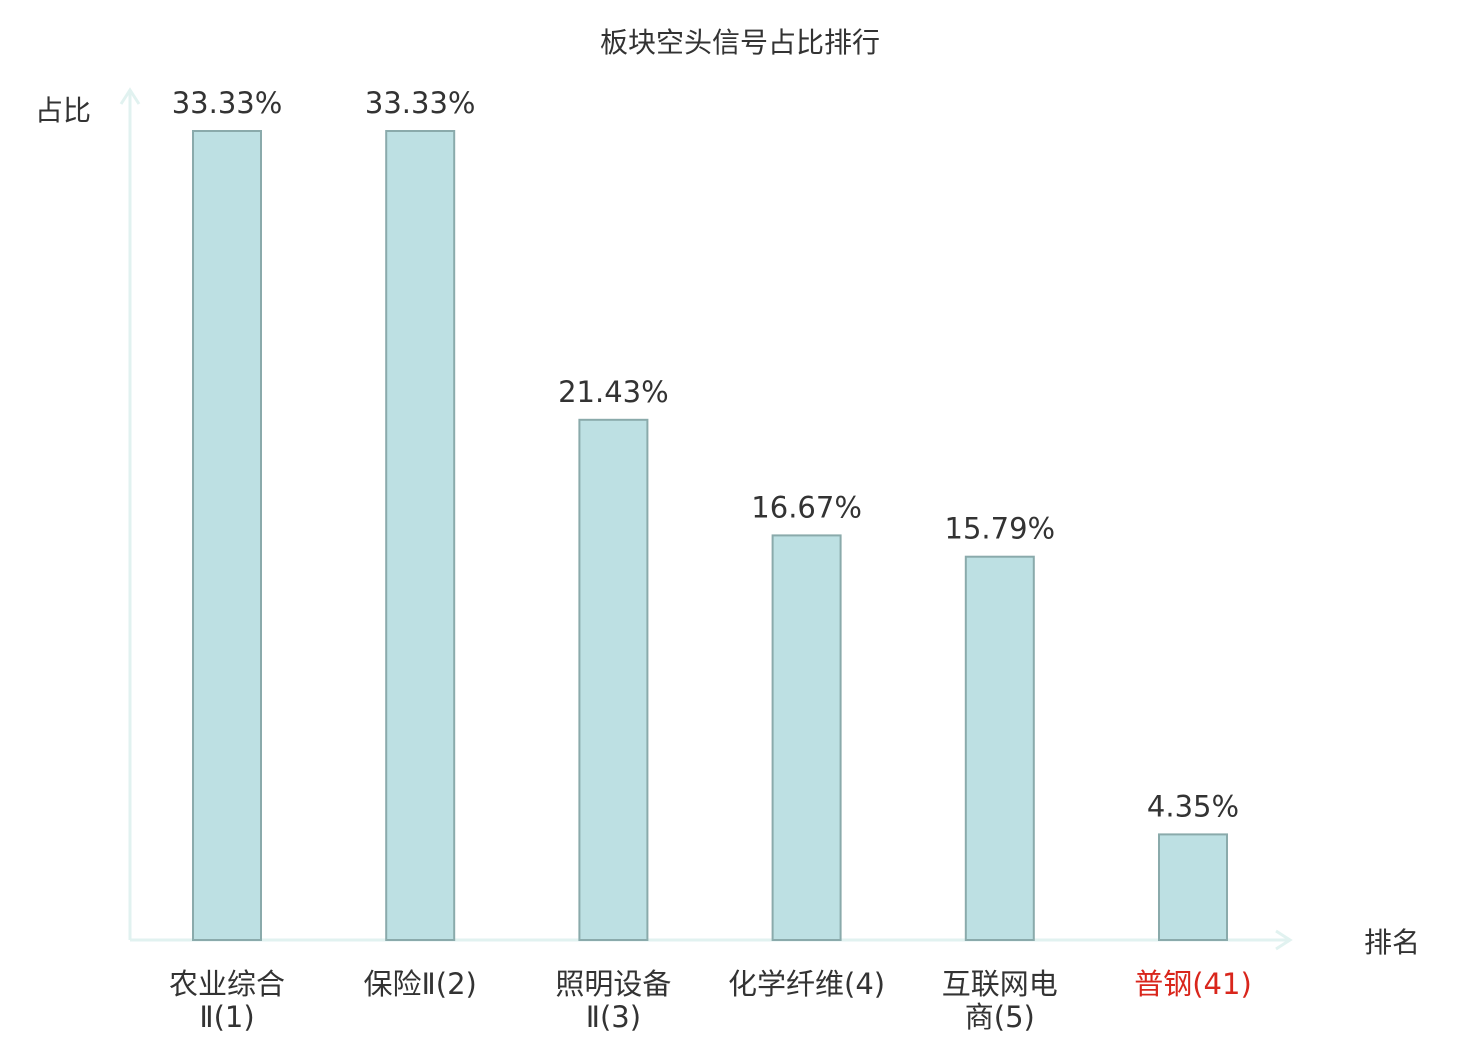 The height and width of the screenshot is (1044, 1480). What do you see at coordinates (806, 507) in the screenshot?
I see `value-label-4: 16.67%` at bounding box center [806, 507].